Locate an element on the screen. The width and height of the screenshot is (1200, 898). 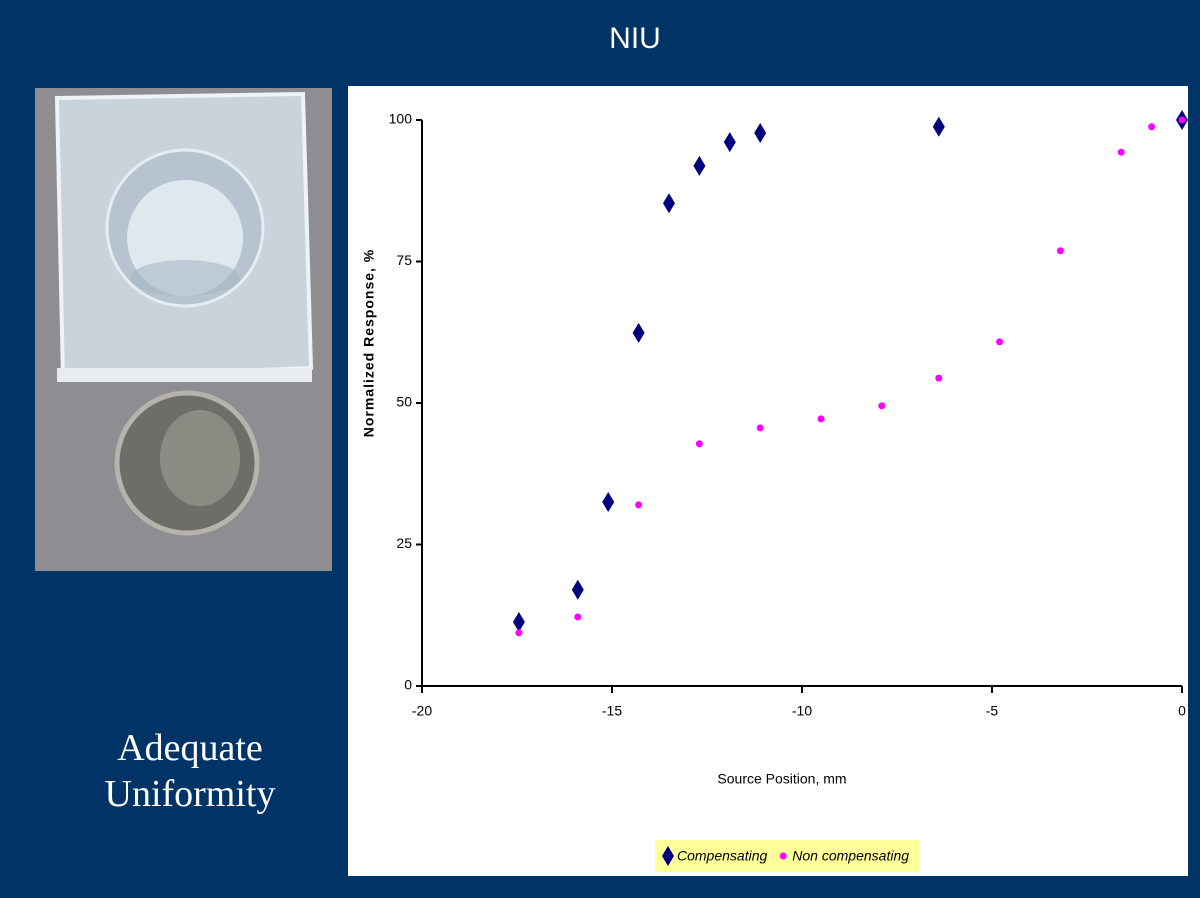
photo is located at coordinates (183, 329).